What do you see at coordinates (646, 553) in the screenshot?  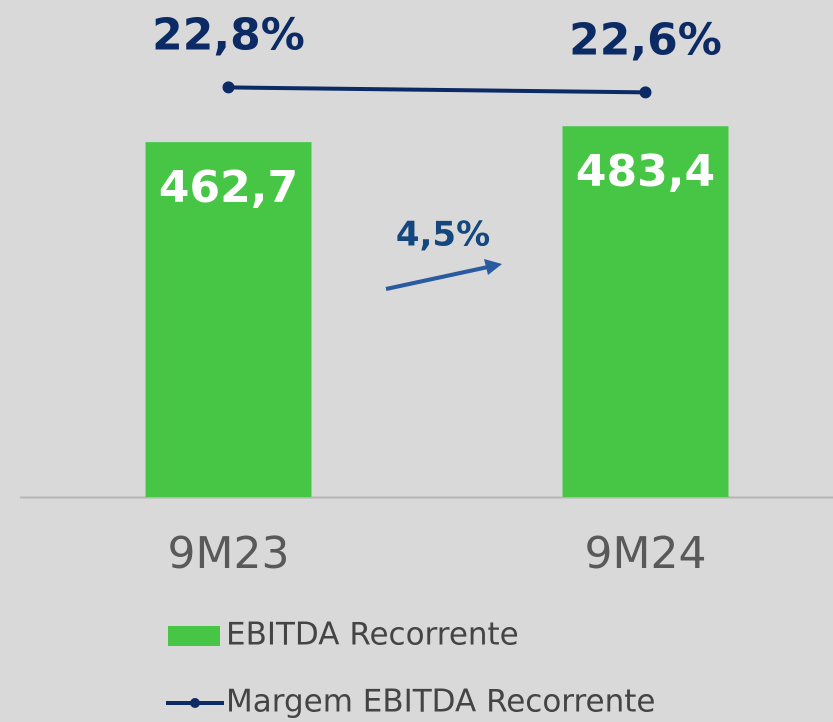 I see `x-tick-label: 9M24` at bounding box center [646, 553].